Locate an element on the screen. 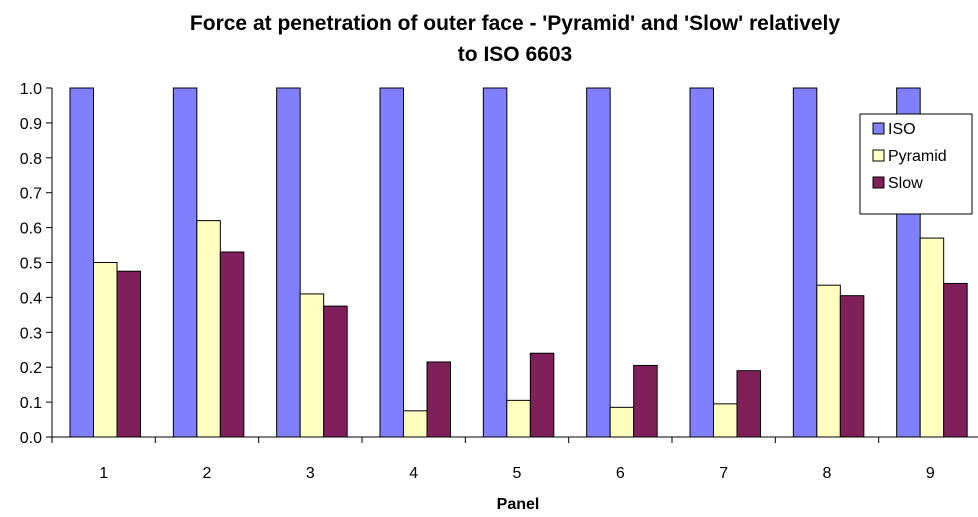  y-tick-label: 0.2 is located at coordinates (31, 368).